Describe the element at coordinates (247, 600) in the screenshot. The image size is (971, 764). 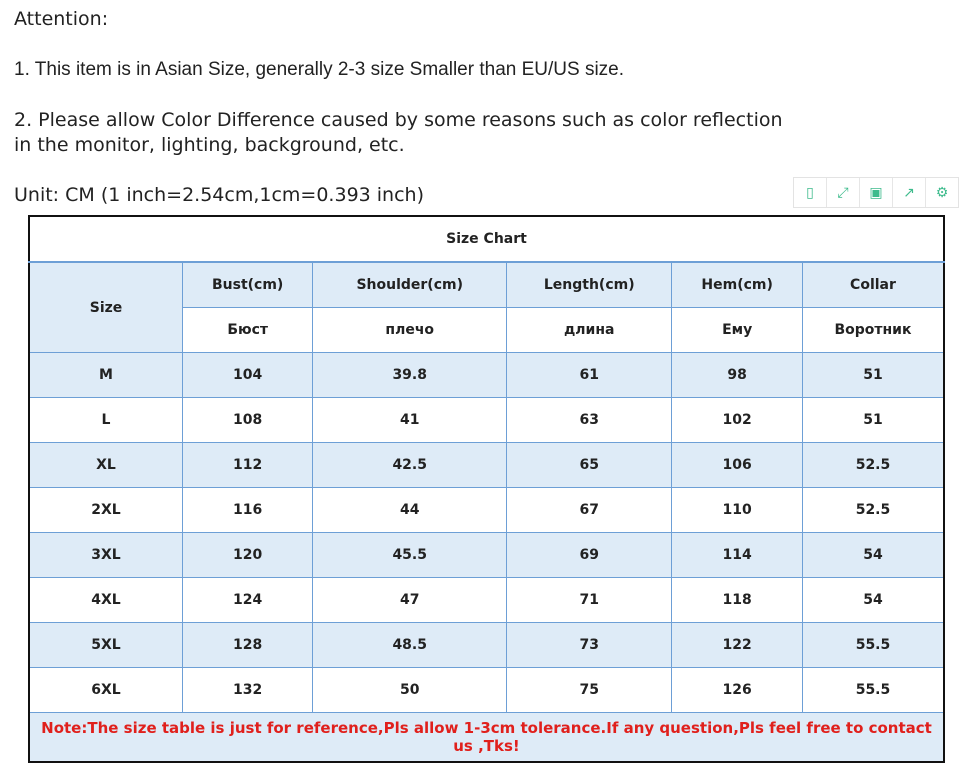
I see `cell-bust: 124` at that location.